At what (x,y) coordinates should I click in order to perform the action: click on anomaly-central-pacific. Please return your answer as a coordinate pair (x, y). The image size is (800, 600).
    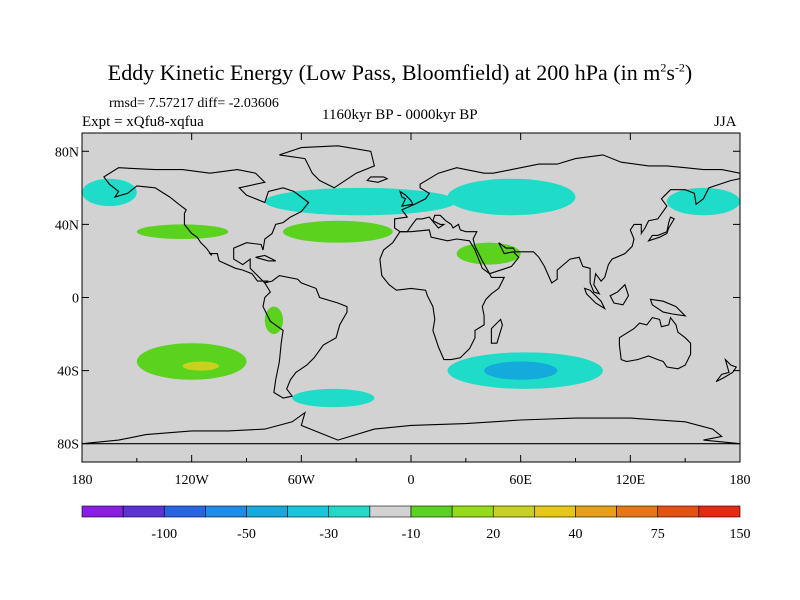
    Looking at the image, I should click on (182, 232).